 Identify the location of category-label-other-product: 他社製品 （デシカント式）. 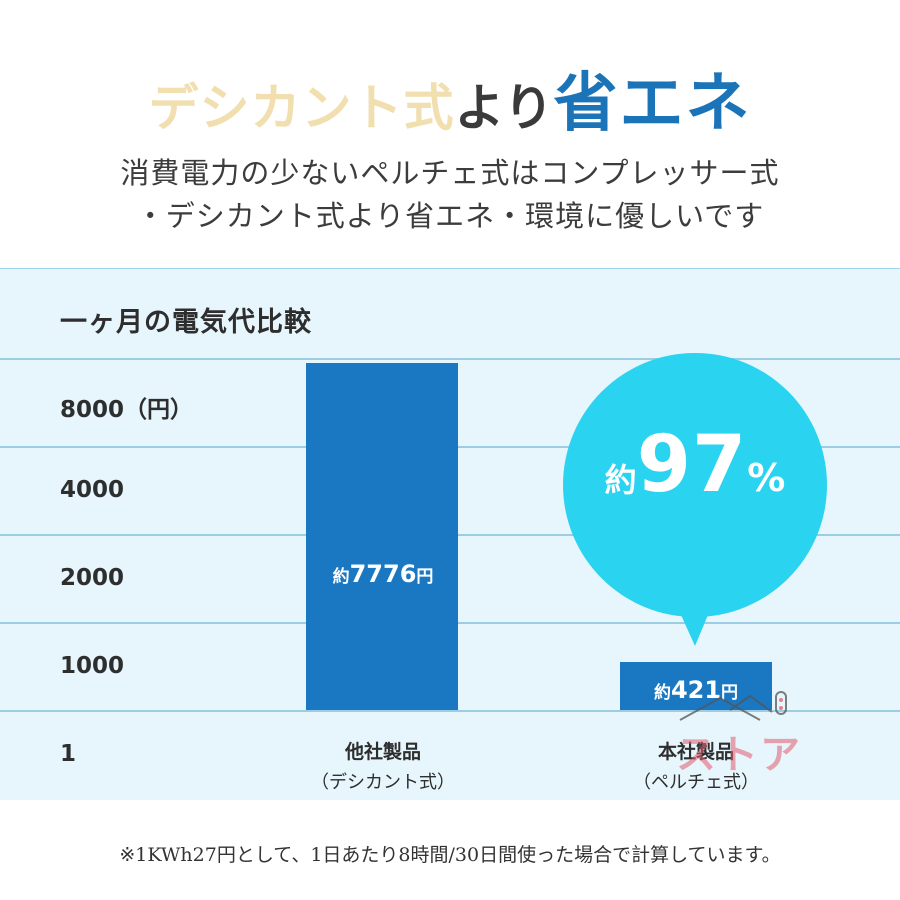
(383, 767).